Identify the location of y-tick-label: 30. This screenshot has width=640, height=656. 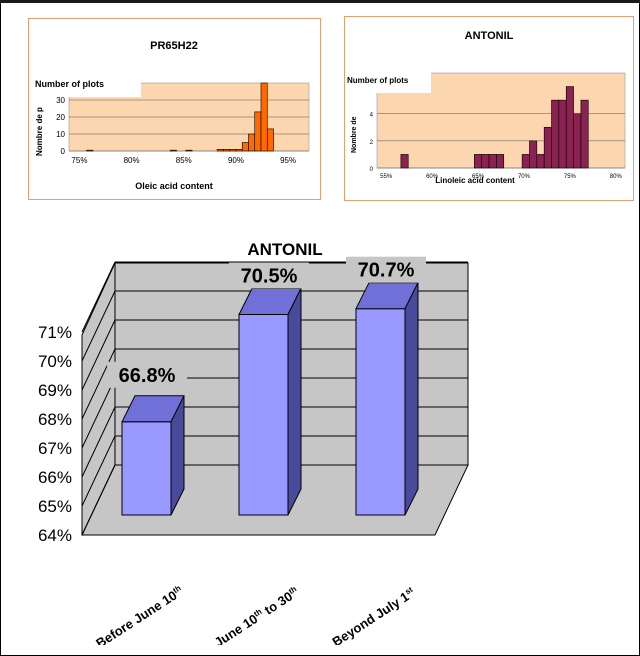
(60, 100).